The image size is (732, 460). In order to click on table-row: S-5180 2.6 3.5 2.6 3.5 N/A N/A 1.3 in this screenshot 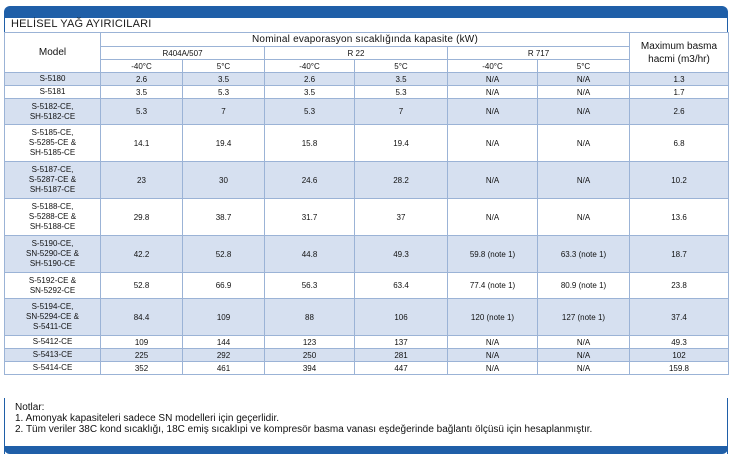, I will do `click(366, 79)`.